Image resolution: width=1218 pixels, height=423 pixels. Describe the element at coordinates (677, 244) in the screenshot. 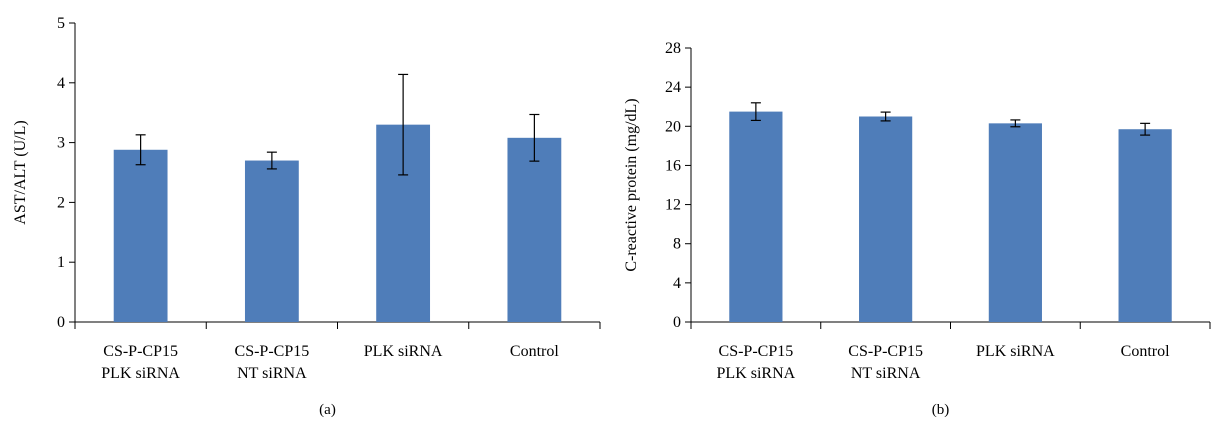

I see `y-tick-label: 8` at that location.